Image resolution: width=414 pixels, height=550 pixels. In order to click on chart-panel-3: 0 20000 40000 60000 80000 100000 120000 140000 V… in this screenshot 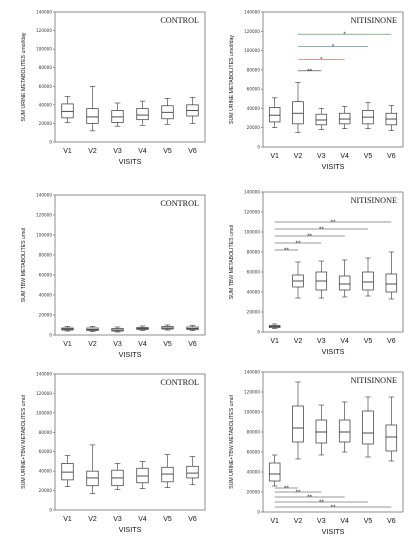, I will do `click(316, 273)`.